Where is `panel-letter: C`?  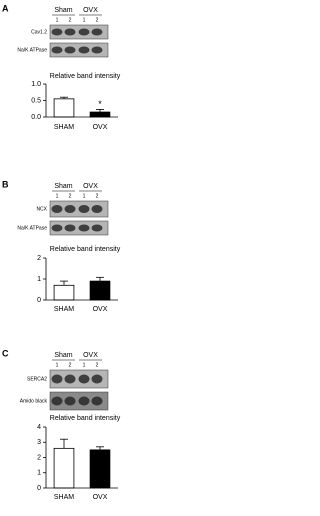
panel-letter: C is located at coordinates (5, 353).